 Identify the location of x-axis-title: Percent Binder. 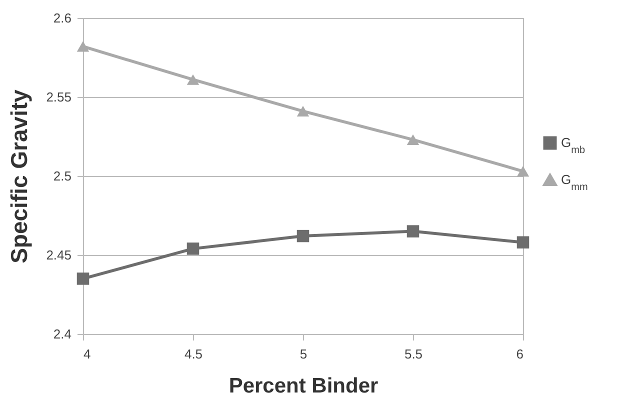
(303, 386).